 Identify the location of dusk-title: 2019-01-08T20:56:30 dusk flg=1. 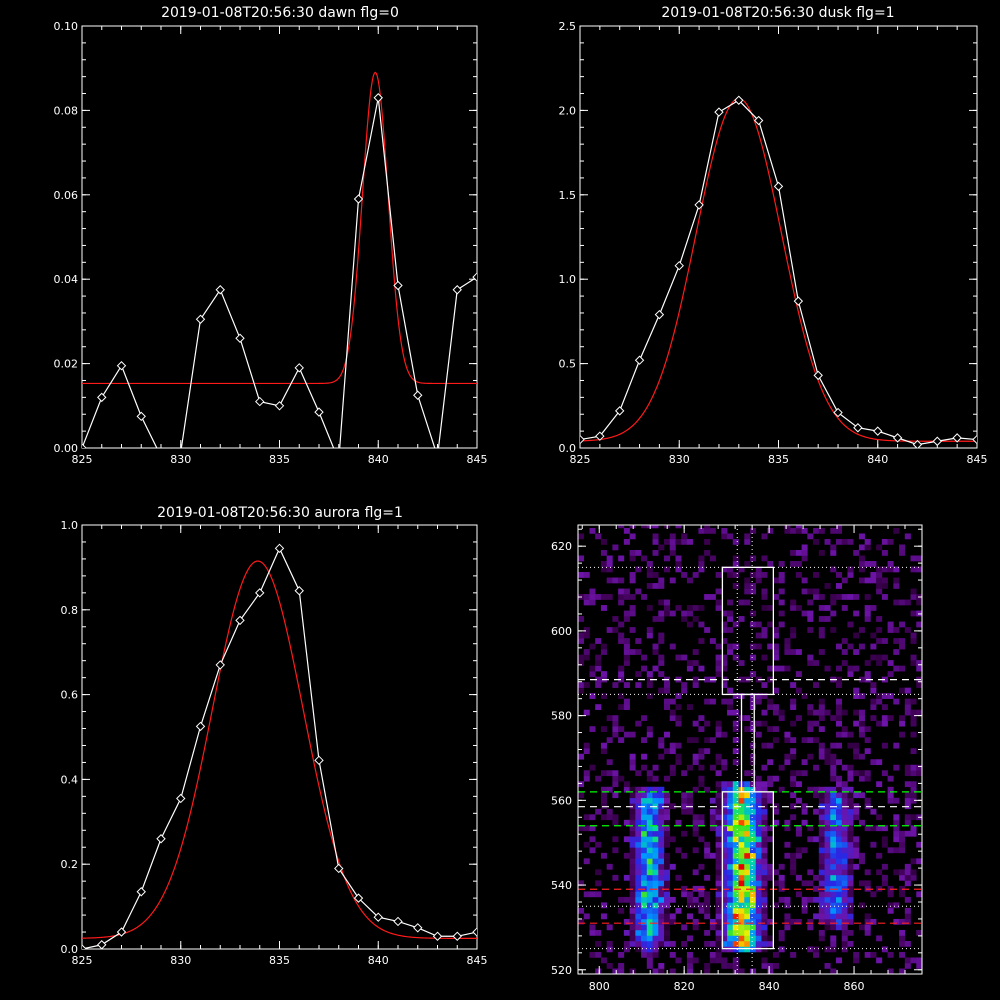
(777, 13).